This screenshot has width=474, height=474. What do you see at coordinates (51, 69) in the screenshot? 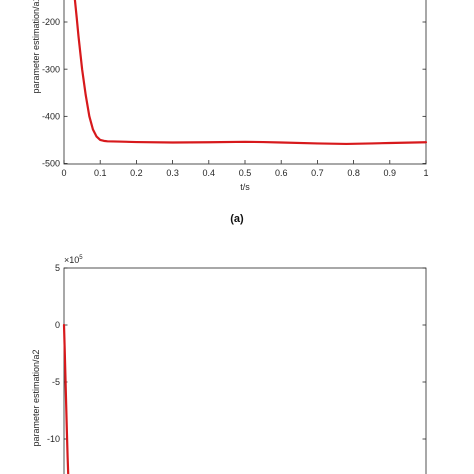
I see `y-tick-label-a: -300` at bounding box center [51, 69].